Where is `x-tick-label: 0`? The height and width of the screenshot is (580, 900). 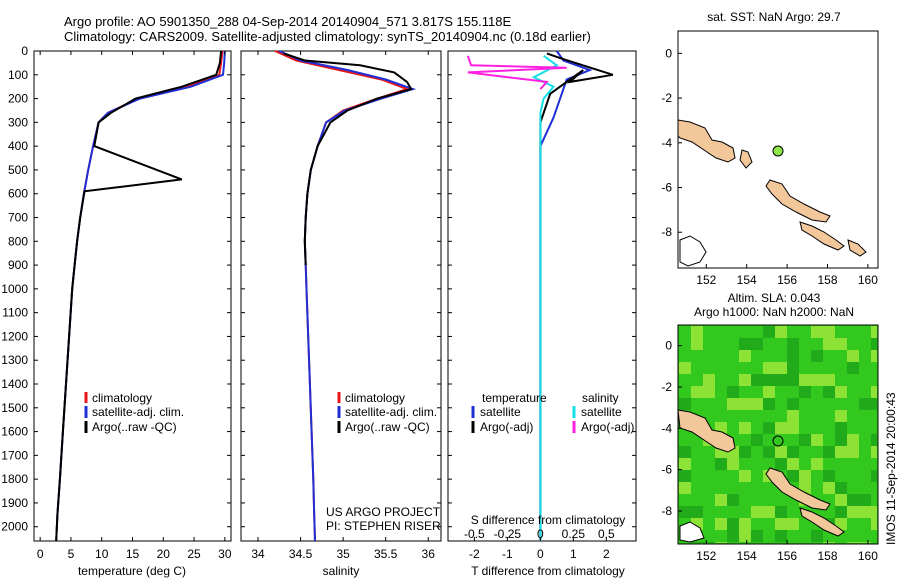
x-tick-label: 0 is located at coordinates (540, 554).